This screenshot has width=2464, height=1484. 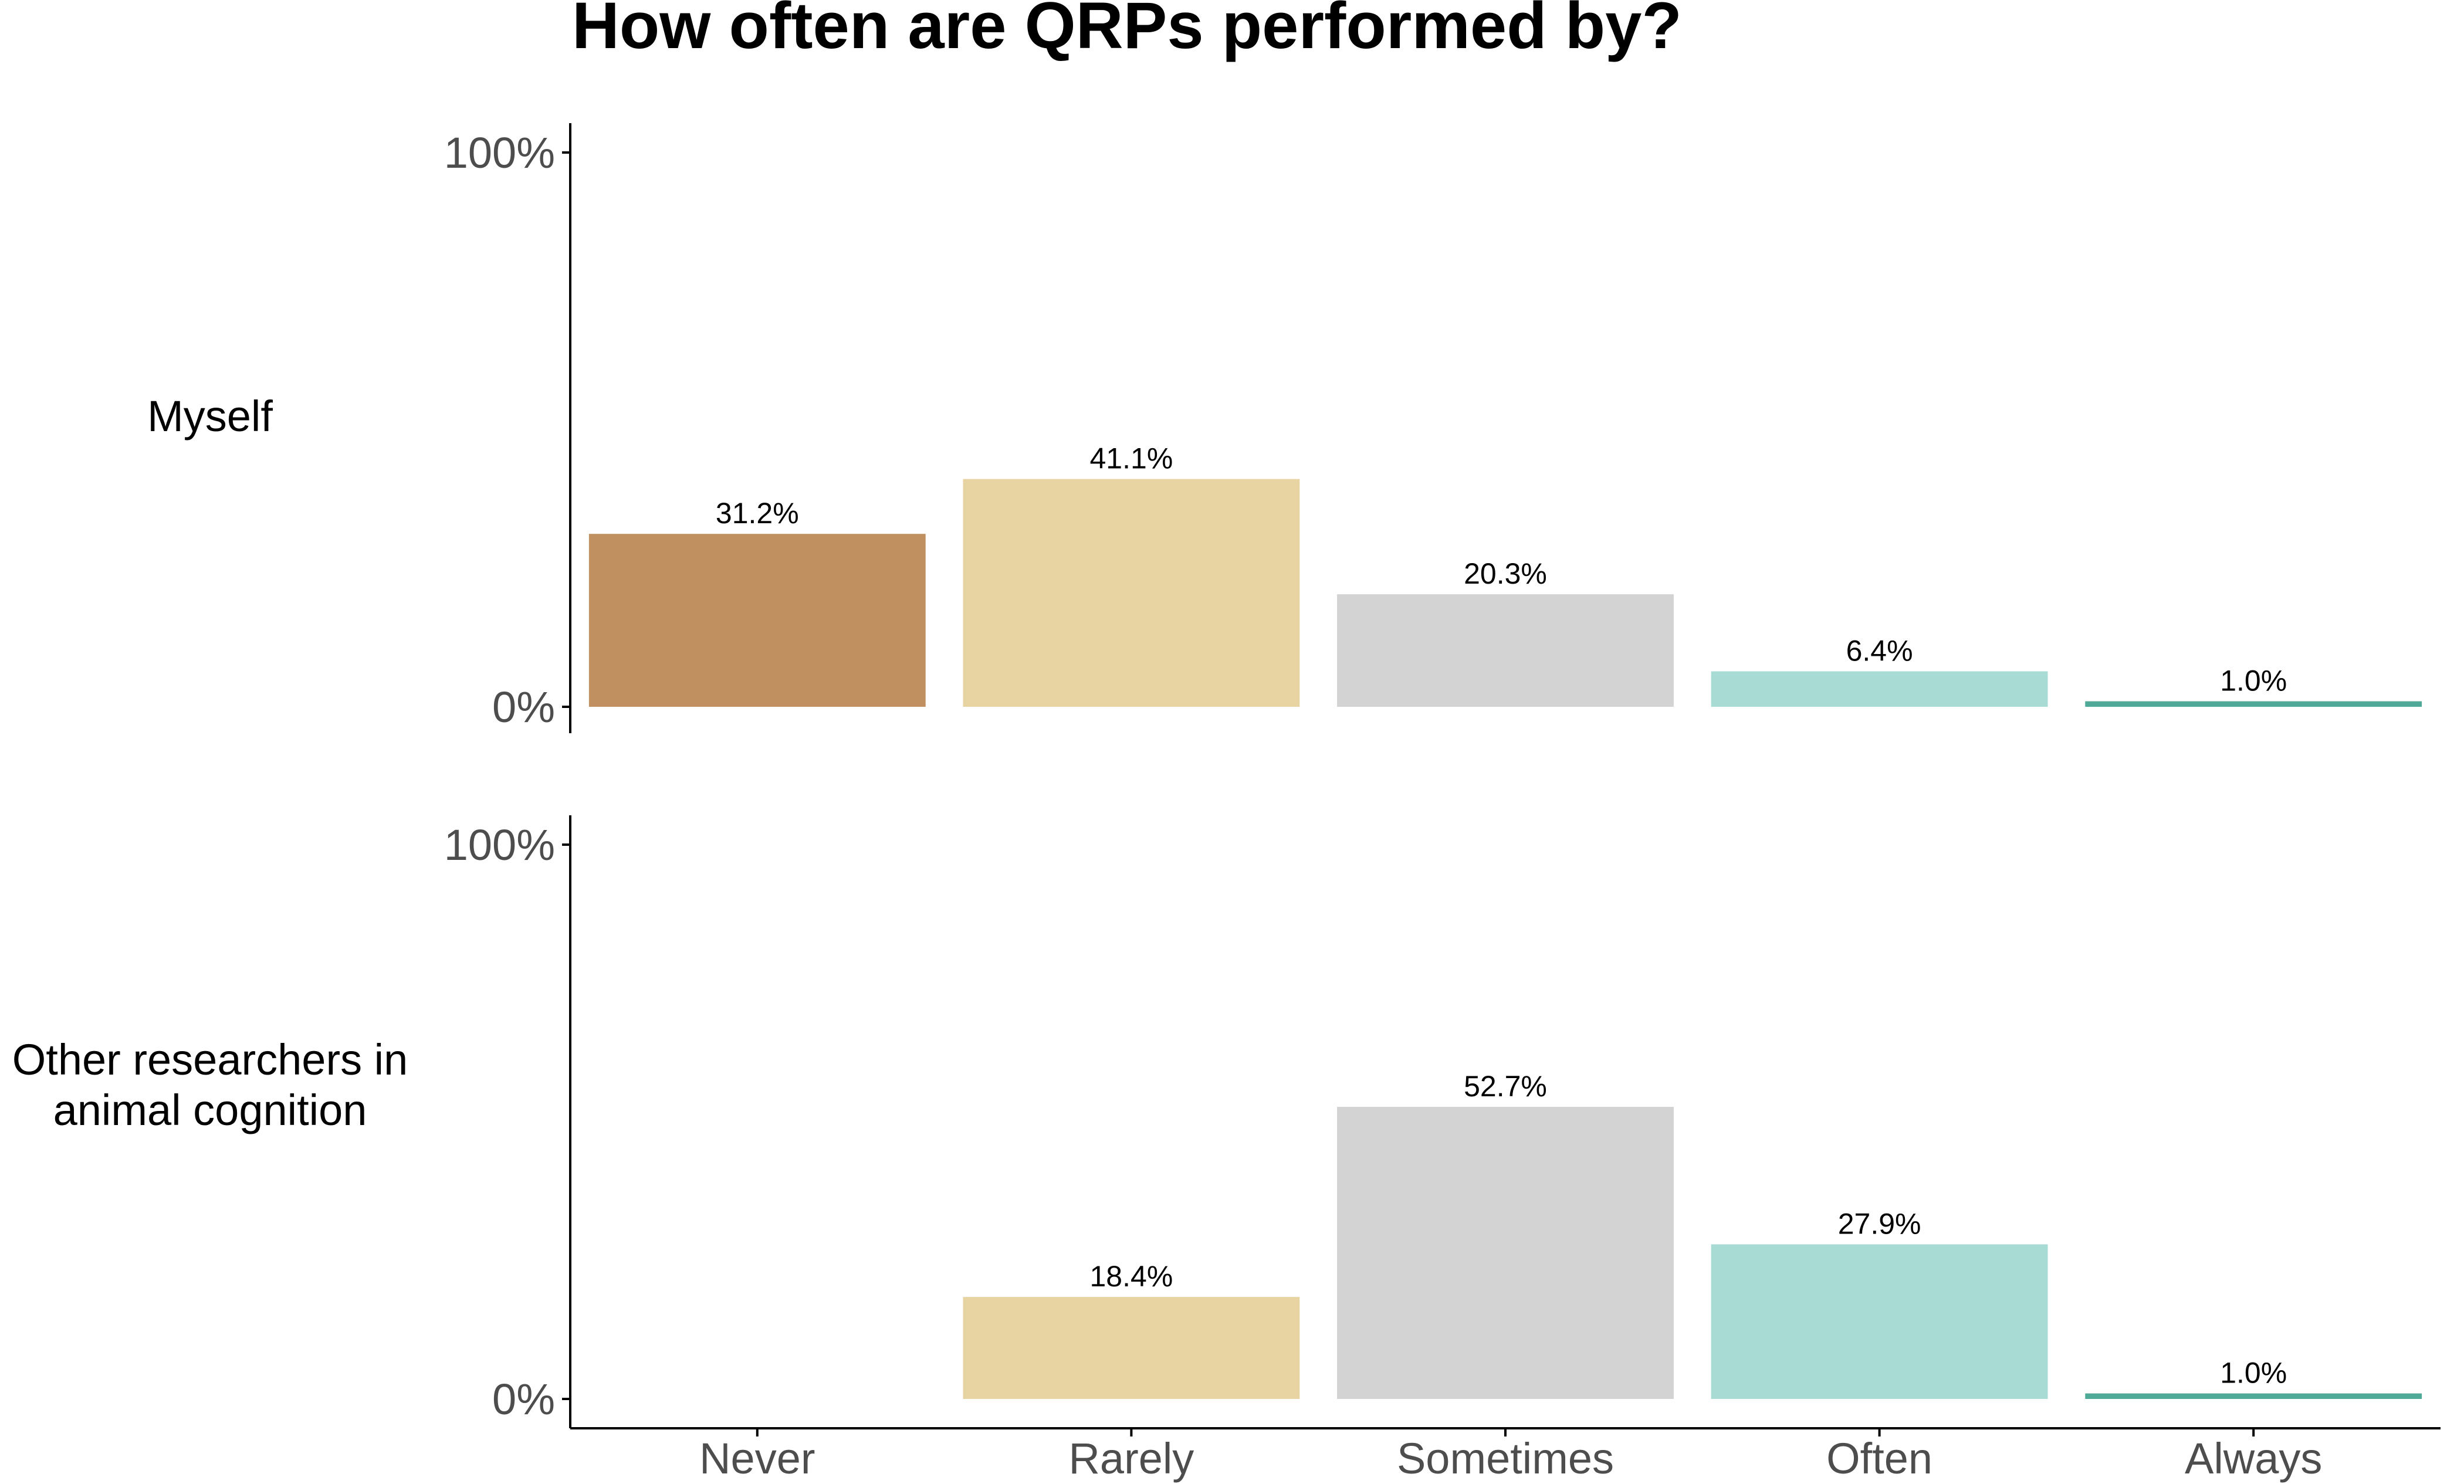 I want to click on panel-label-line: Myself, so click(x=210, y=417).